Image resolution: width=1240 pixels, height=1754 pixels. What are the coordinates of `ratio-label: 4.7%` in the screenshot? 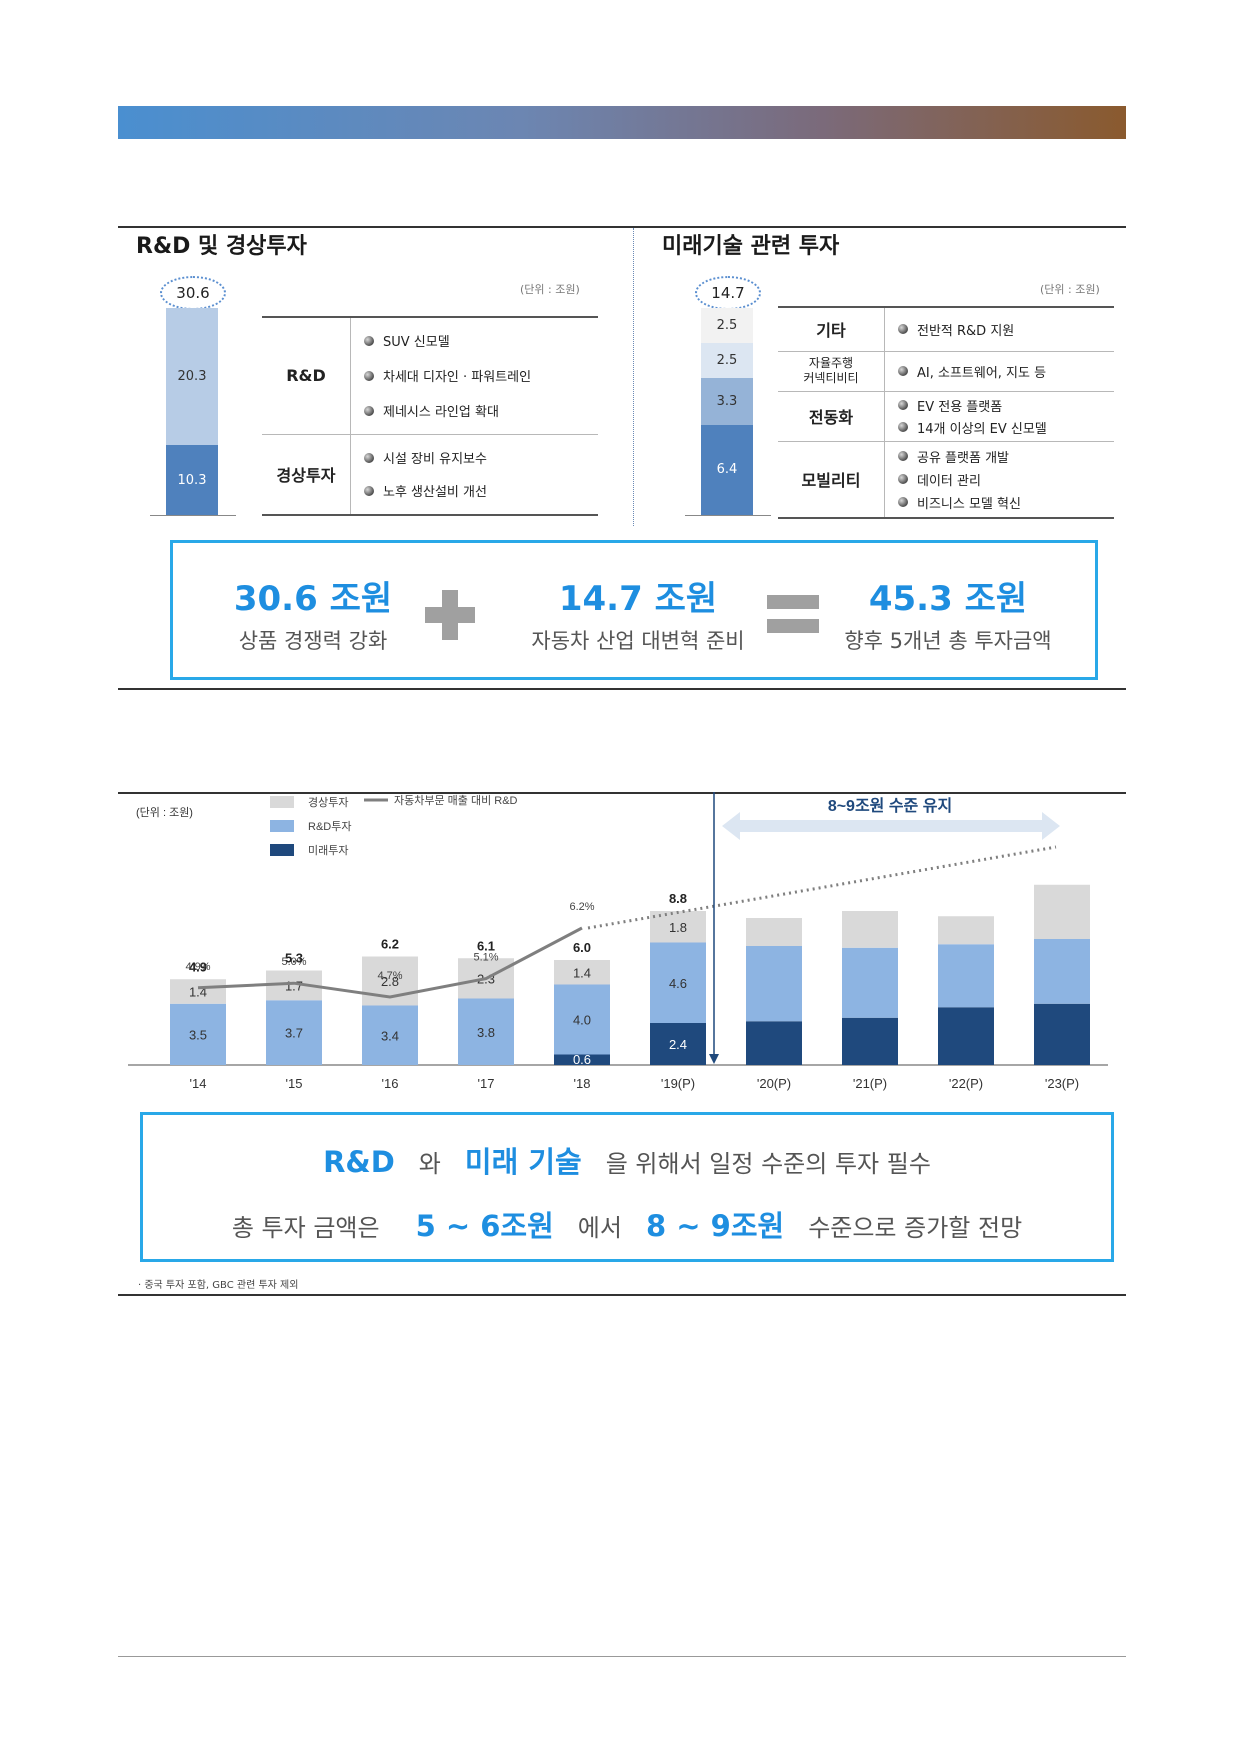 It's located at (389, 976).